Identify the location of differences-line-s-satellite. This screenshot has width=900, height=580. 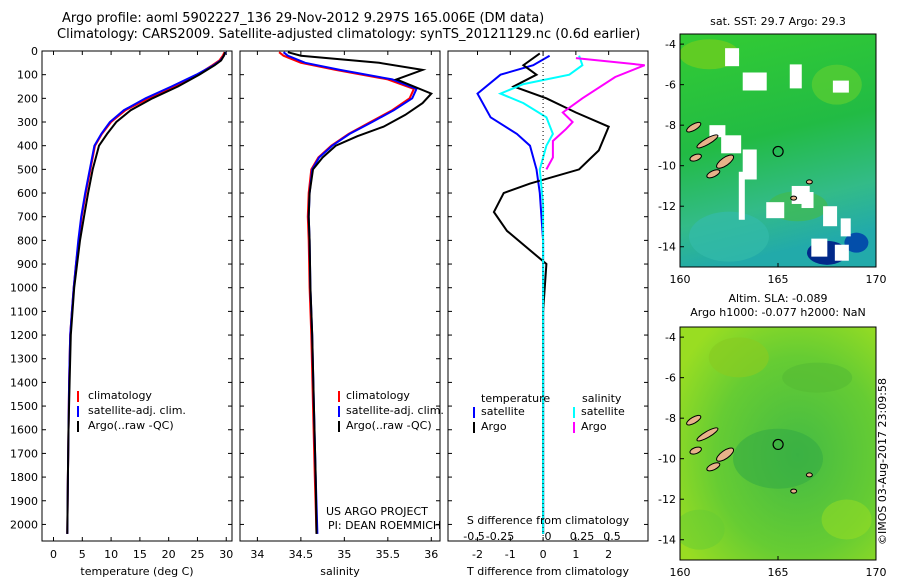
(540, 294).